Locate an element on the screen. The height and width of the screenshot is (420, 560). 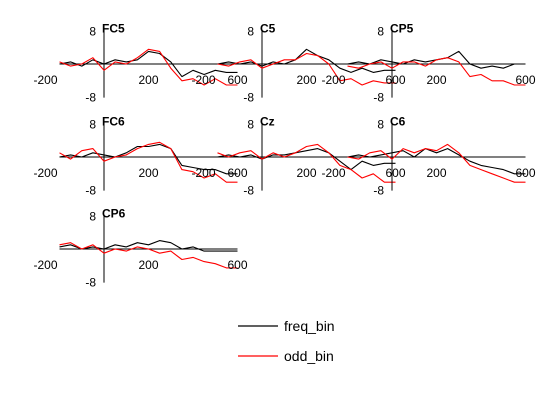
panel-cp6: -200 200 600 8 -8 CP6 is located at coordinates (140, 247).